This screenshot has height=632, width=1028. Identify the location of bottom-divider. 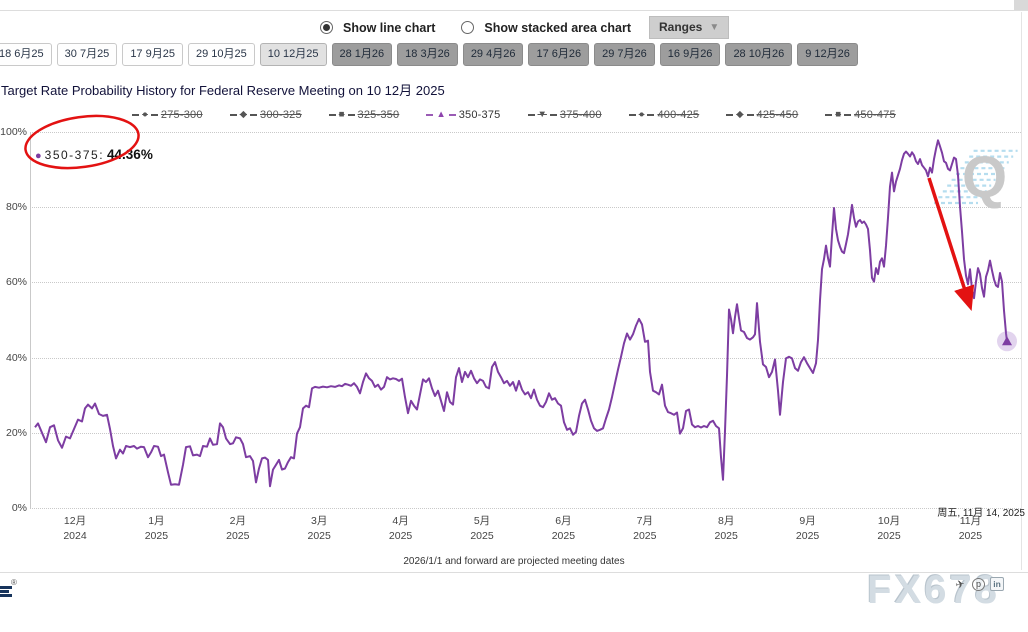
(514, 572).